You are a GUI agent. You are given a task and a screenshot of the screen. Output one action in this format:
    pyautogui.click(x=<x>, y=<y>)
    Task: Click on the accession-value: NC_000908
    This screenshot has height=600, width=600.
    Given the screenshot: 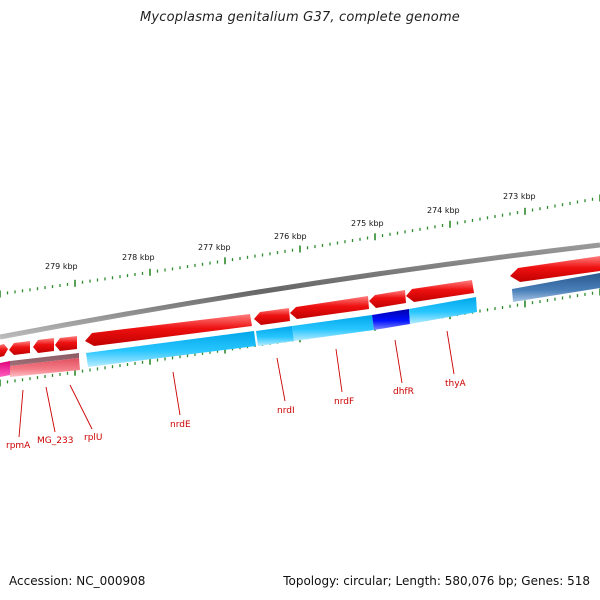 What is the action you would take?
    pyautogui.click(x=111, y=581)
    